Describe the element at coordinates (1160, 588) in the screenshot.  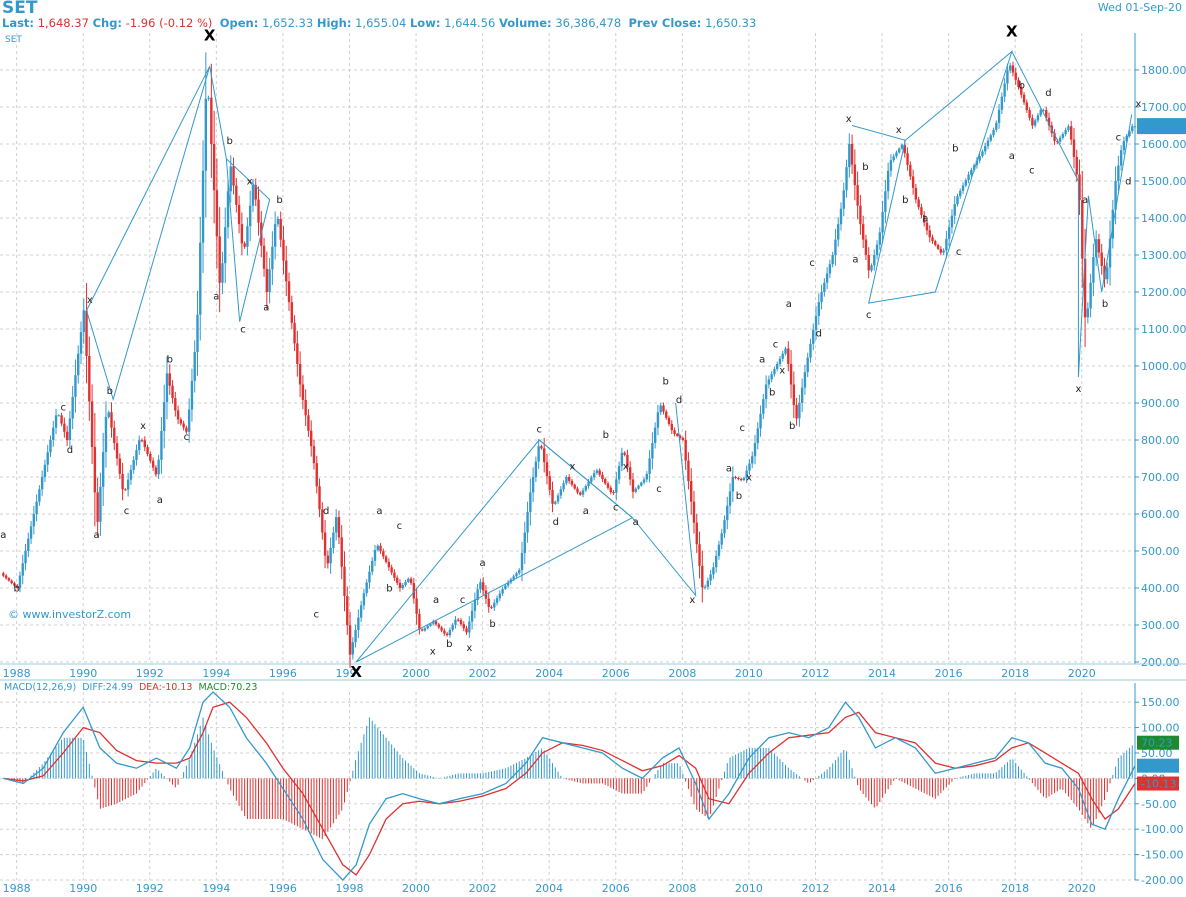
I see `price-axis-label: 400.00` at that location.